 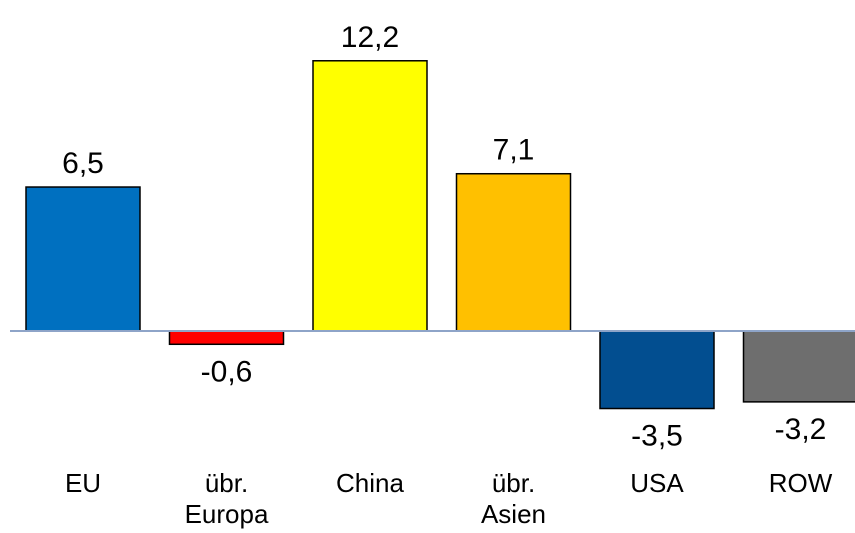 What do you see at coordinates (798, 366) in the screenshot?
I see `bar-row` at bounding box center [798, 366].